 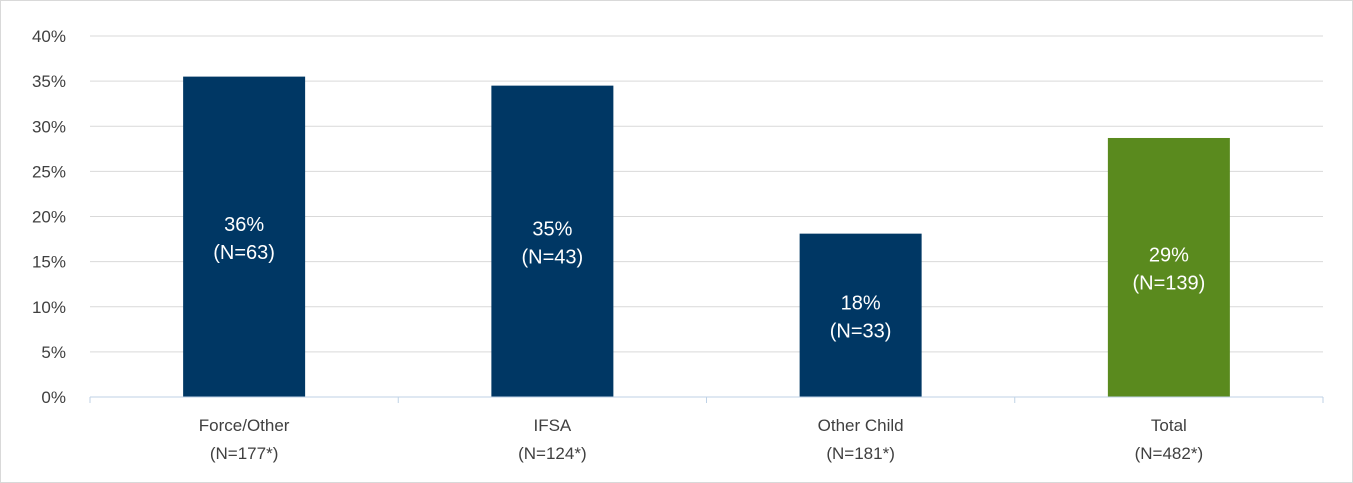 What do you see at coordinates (244, 453) in the screenshot?
I see `category-count-label: (N=177*)` at bounding box center [244, 453].